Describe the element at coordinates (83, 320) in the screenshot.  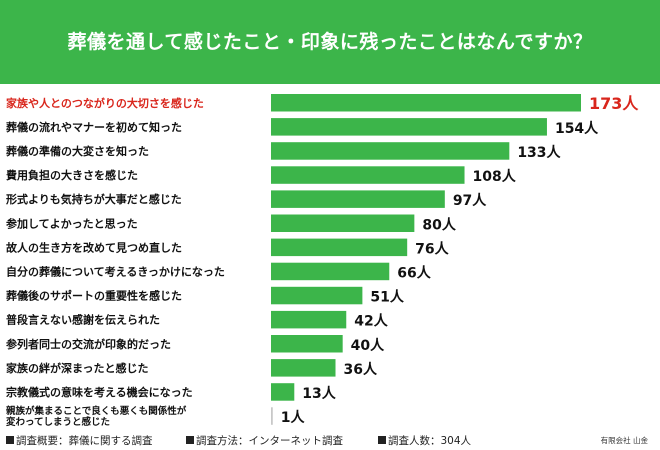
I see `category-label: 普段言えない感謝を伝えられた` at that location.